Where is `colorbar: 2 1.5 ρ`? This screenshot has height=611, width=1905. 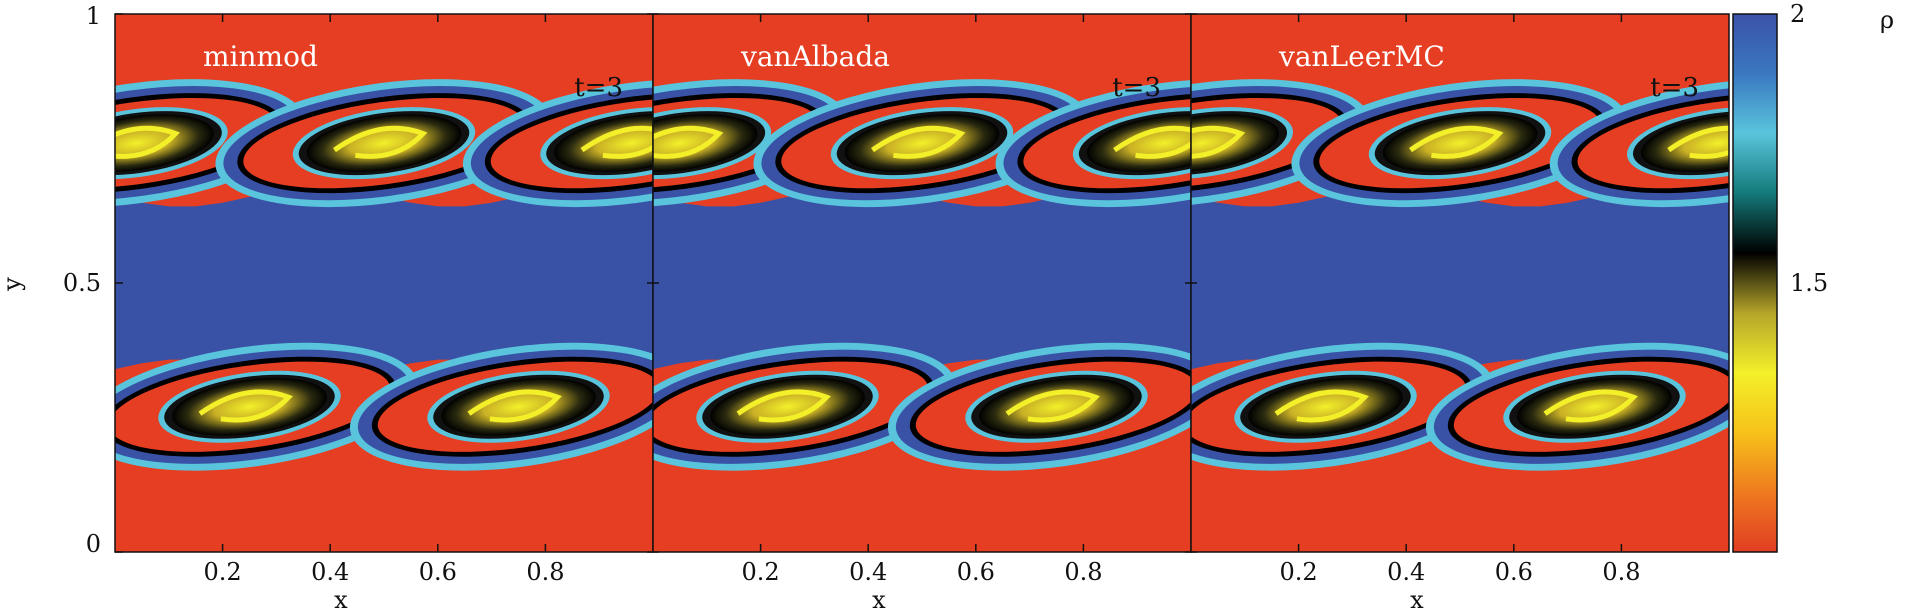
colorbar: 2 1.5 ρ is located at coordinates (1813, 276).